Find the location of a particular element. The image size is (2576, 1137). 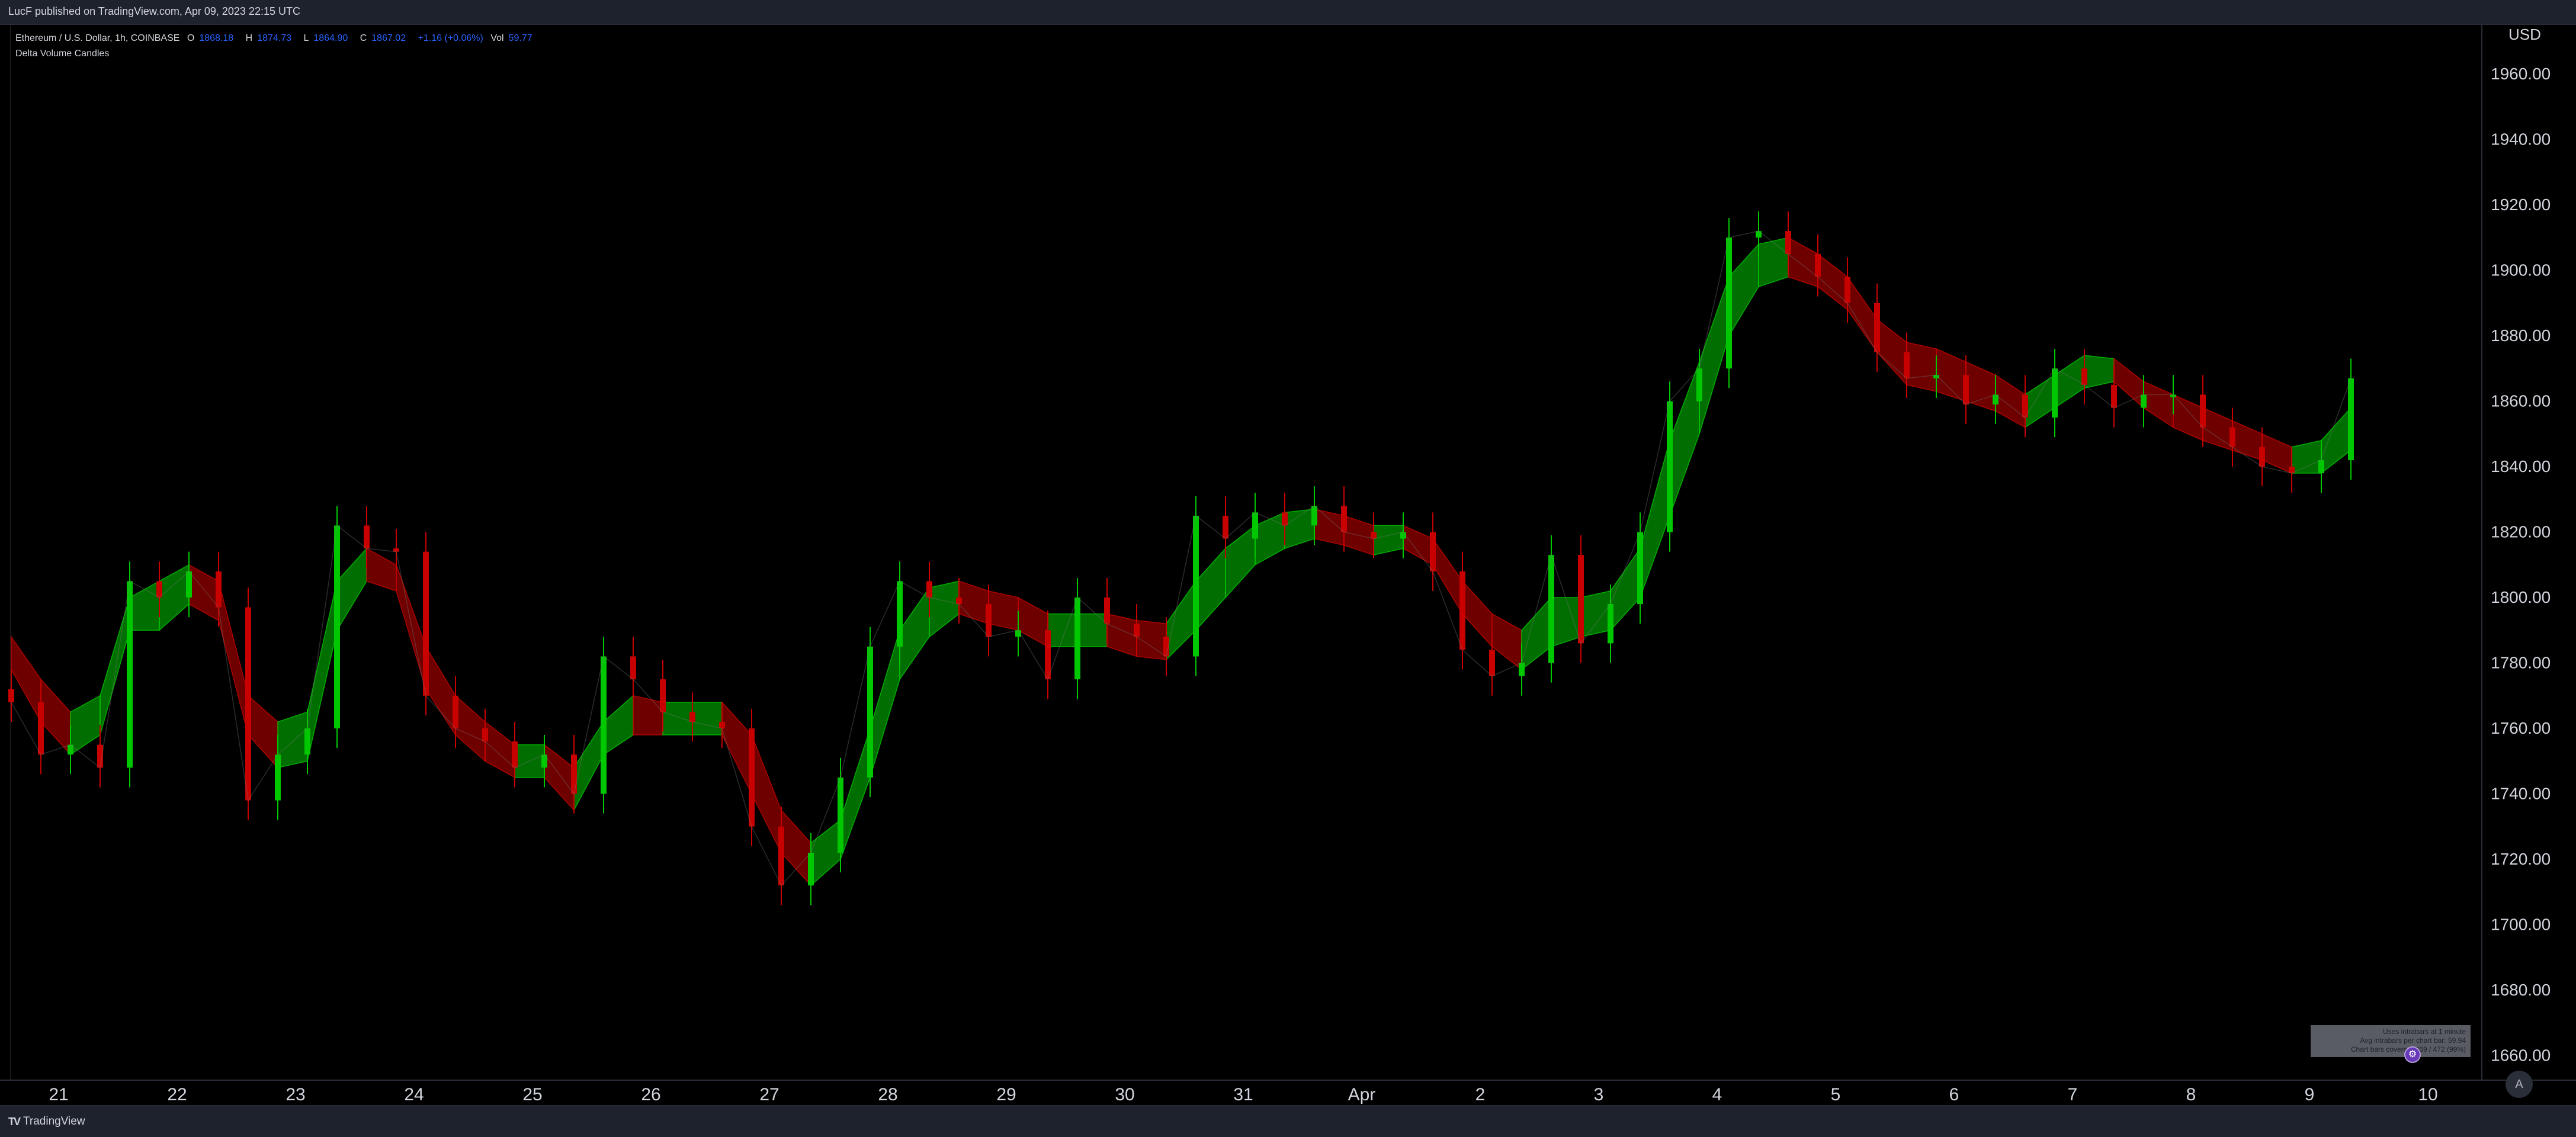

y-tick-label: 1960.00 is located at coordinates (2521, 74).